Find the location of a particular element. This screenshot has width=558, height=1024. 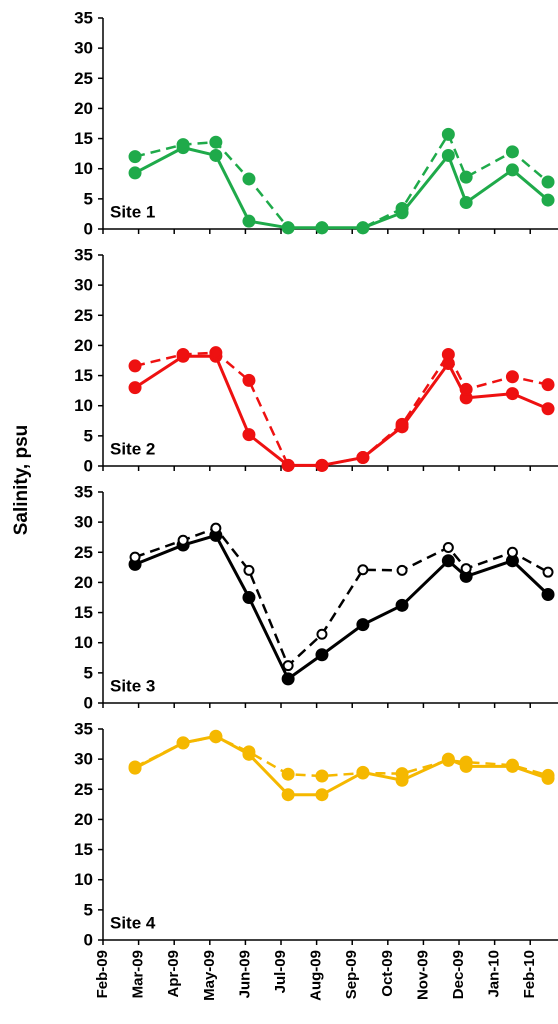

x-tick-label: Jun-09 is located at coordinates (244, 974).